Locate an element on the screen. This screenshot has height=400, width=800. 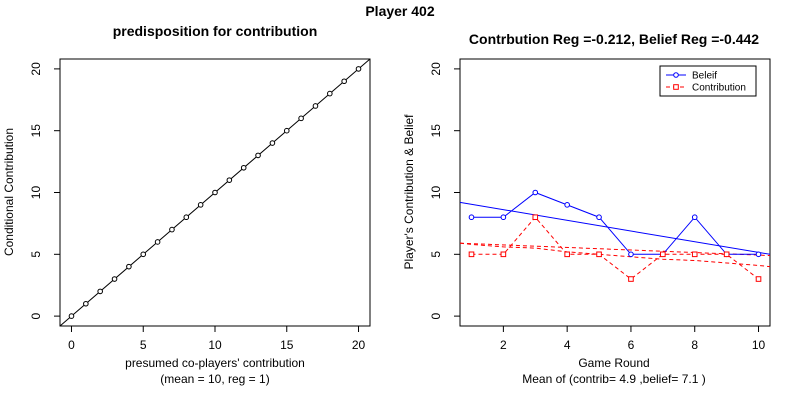
right-x-axis-sublabel: Mean of (contrib= 4.9 ,belief= 7.1 ) is located at coordinates (613, 379).